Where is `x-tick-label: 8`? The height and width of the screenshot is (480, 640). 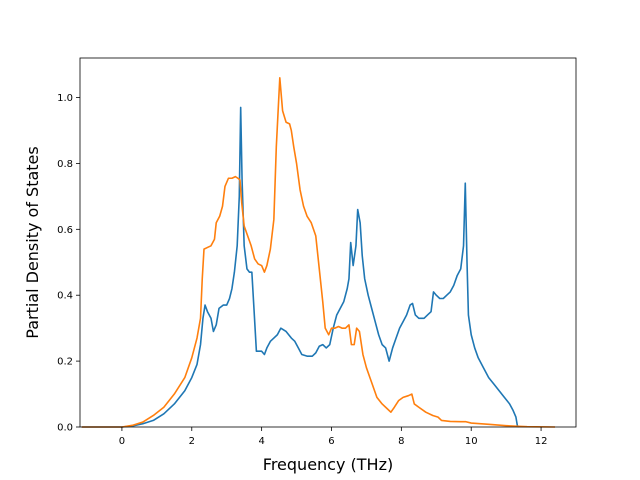 x-tick-label: 8 is located at coordinates (401, 441).